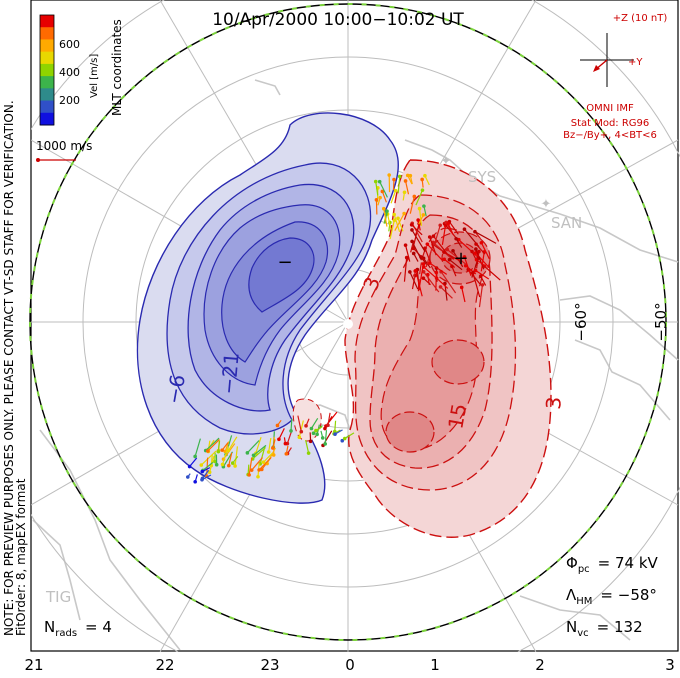 This screenshot has width=680, height=678. What do you see at coordinates (78, 628) in the screenshot?
I see `stat-n-rads: Nrads= 4` at bounding box center [78, 628].